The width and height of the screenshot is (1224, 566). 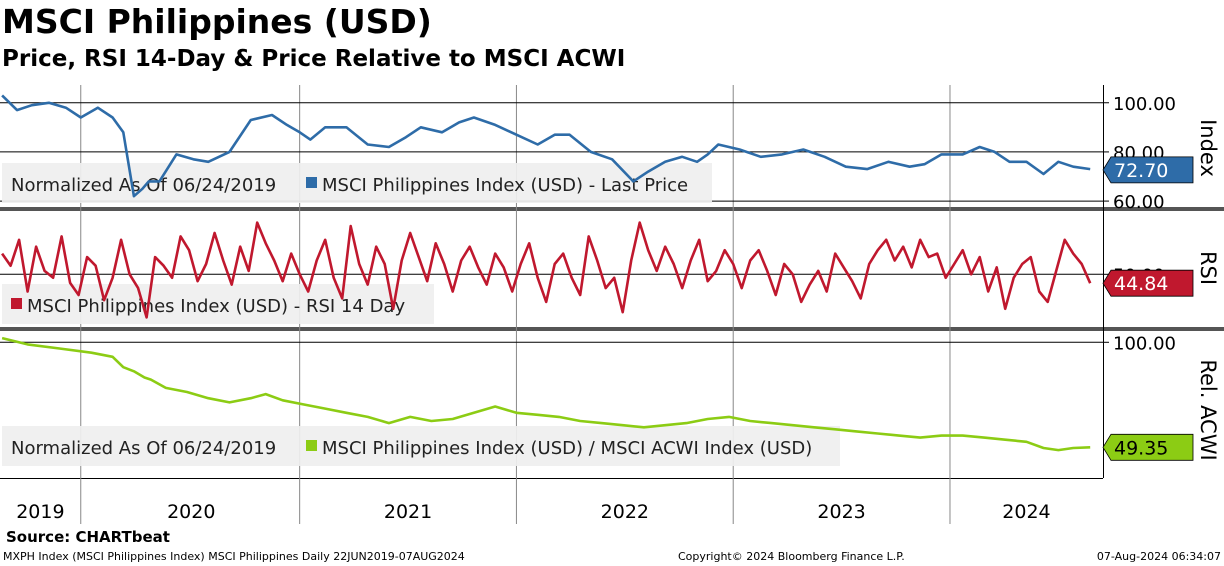 I want to click on last-value-tags: 72.70 44.84 49.35, so click(x=1148, y=308).